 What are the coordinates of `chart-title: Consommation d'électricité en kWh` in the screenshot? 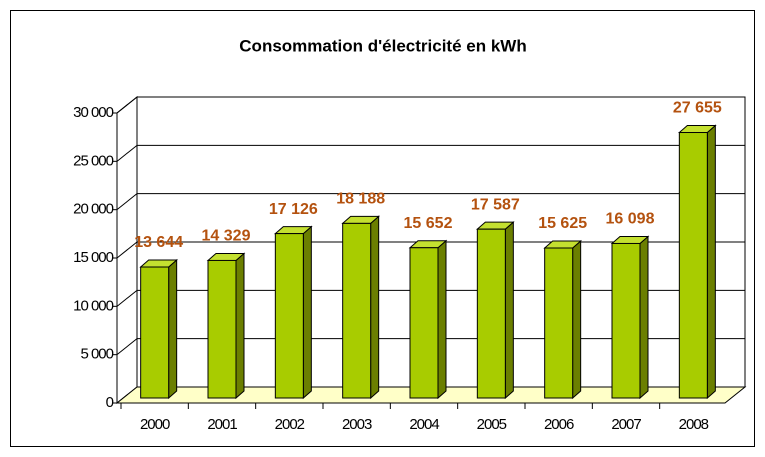 It's located at (382, 45).